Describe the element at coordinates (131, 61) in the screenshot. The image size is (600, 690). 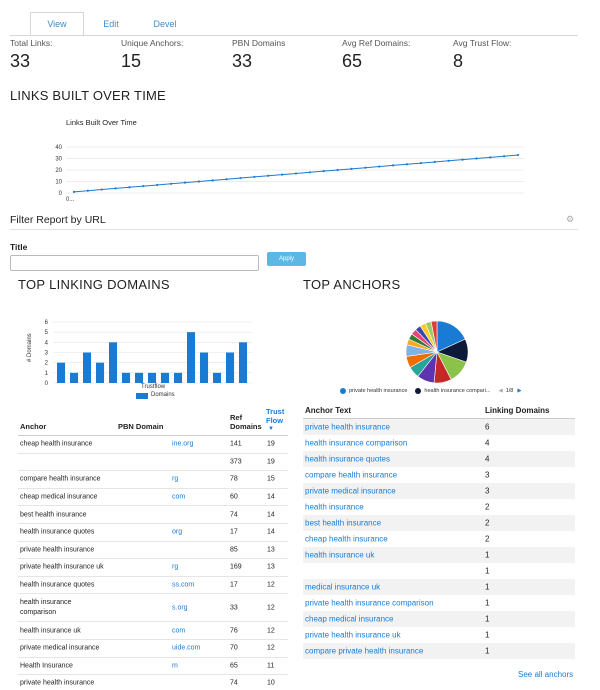
I see `stat-value: 15` at that location.